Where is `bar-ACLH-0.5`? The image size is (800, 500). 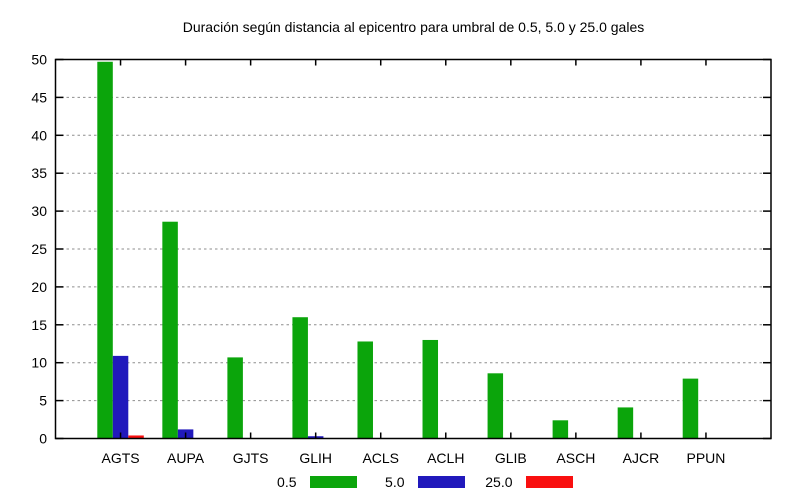 bar-ACLH-0.5 is located at coordinates (430, 389).